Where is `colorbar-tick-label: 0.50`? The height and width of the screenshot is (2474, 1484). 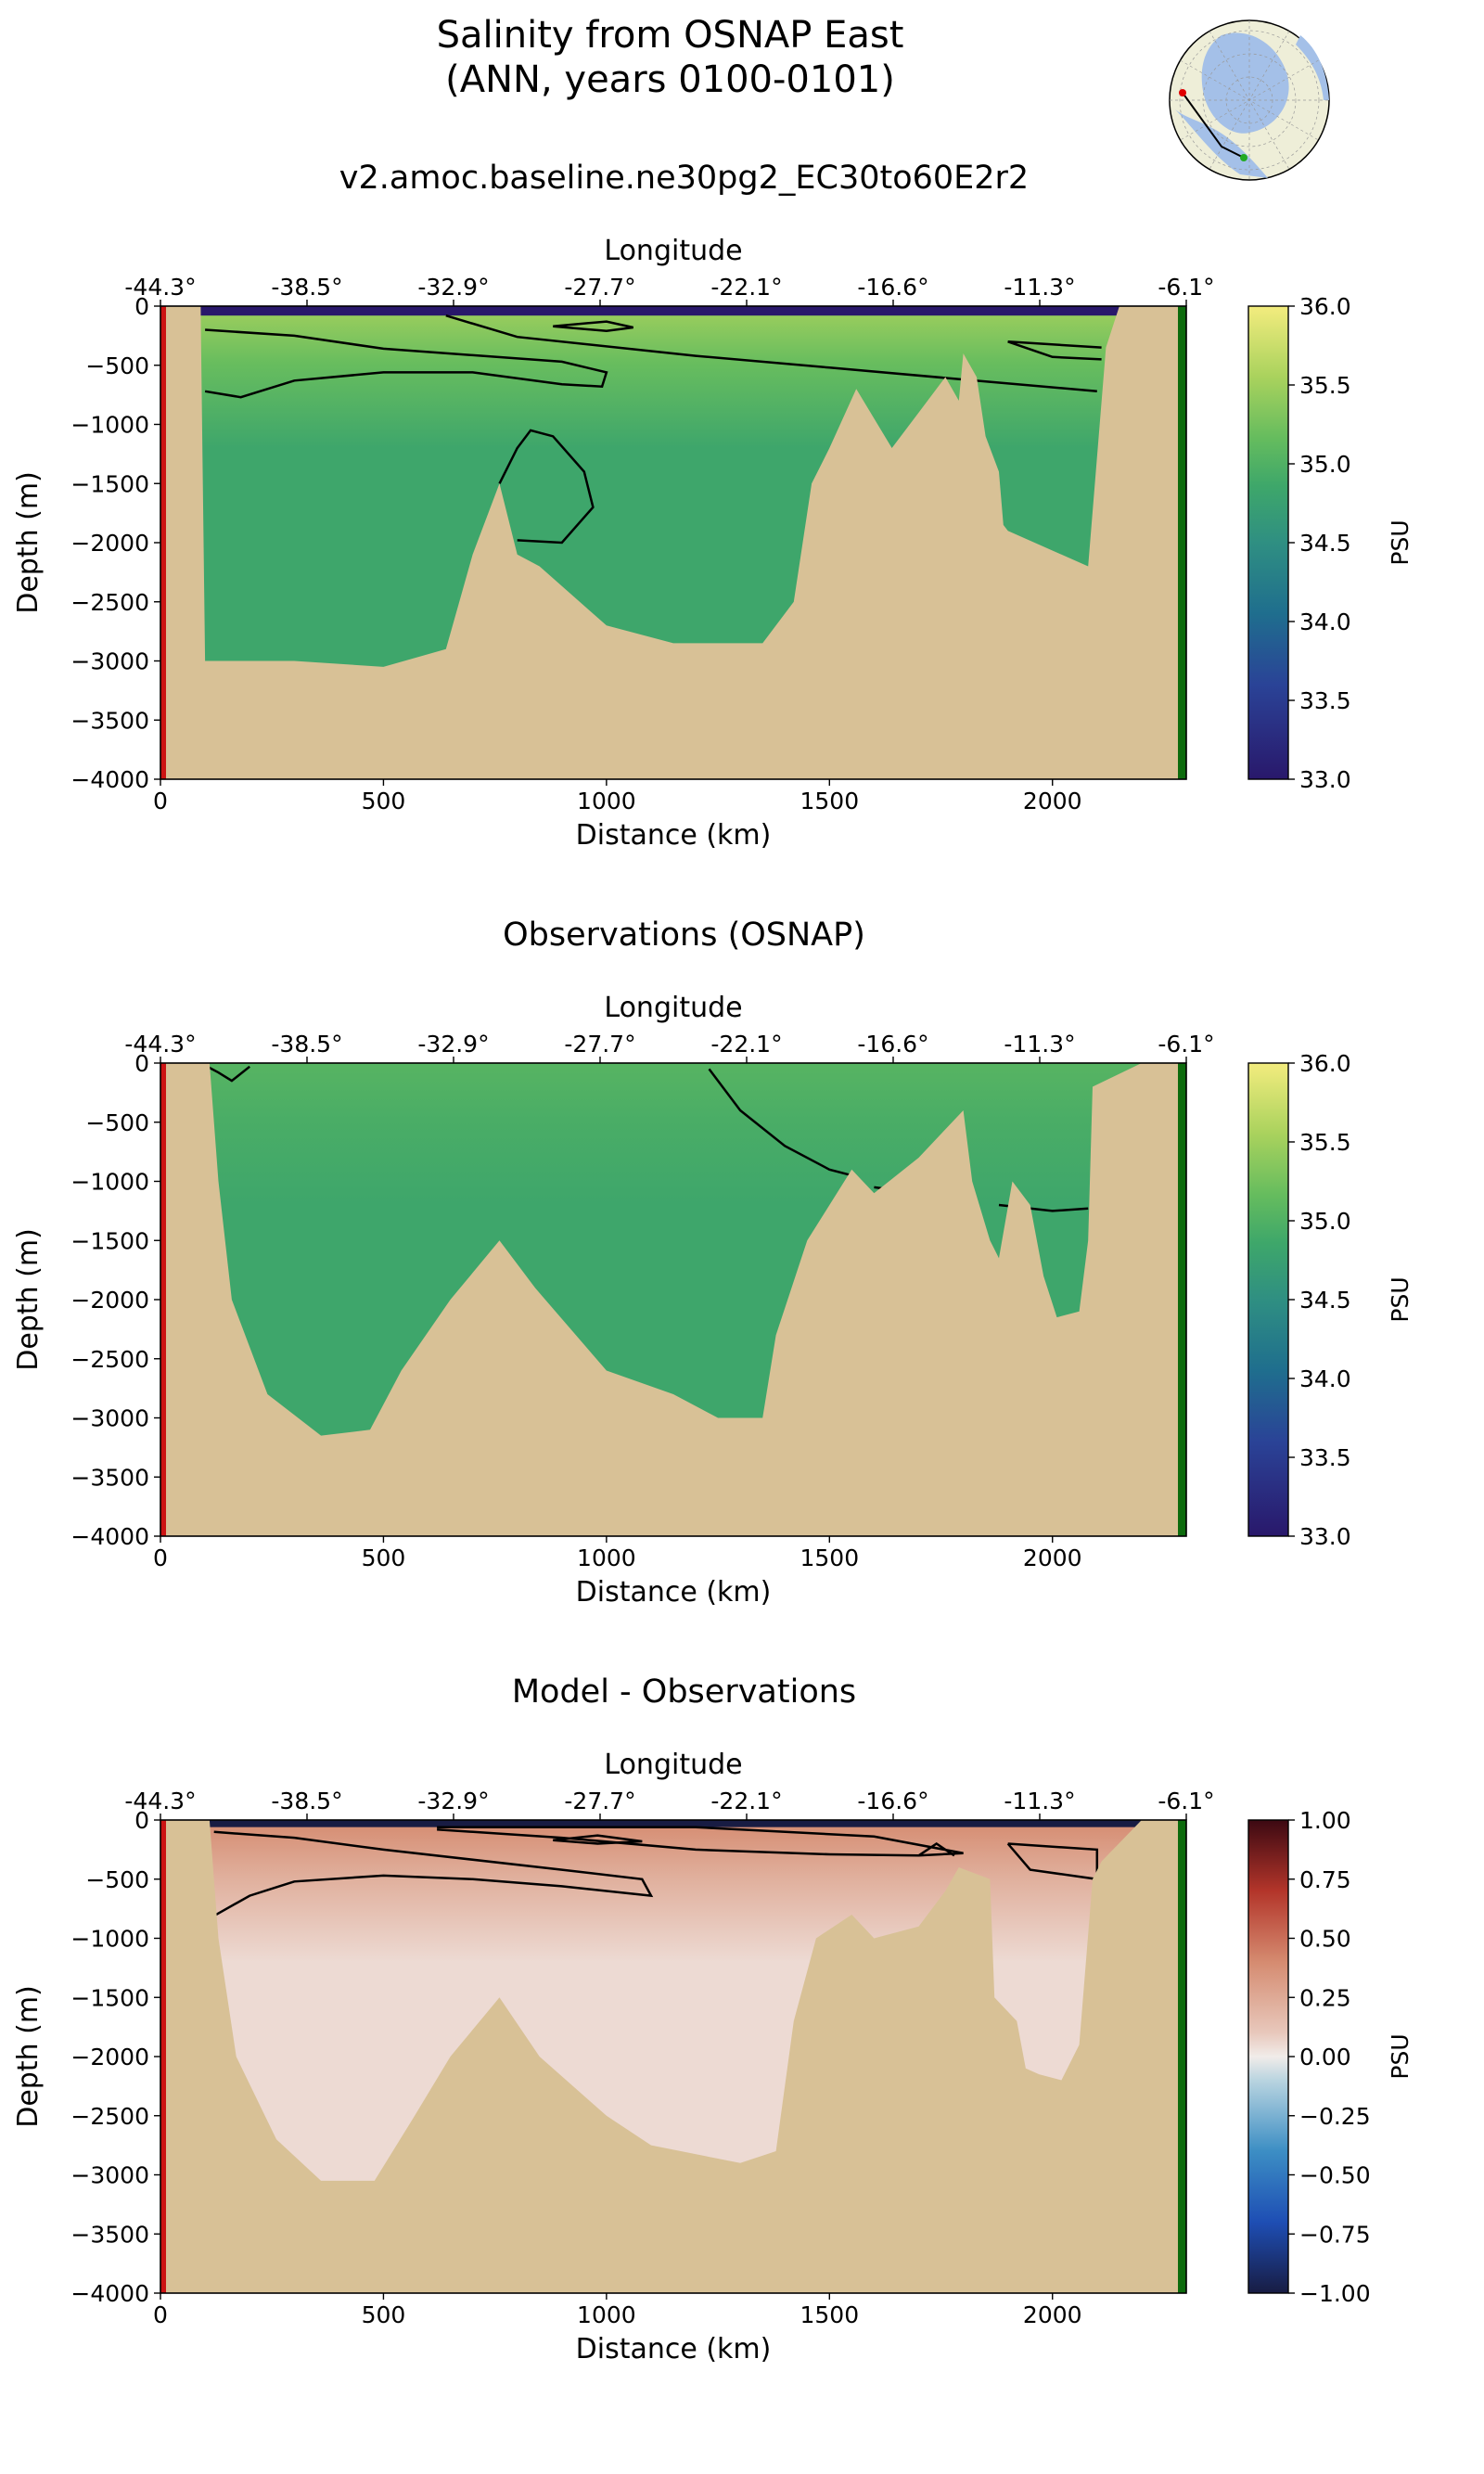 colorbar-tick-label: 0.50 is located at coordinates (1325, 1939).